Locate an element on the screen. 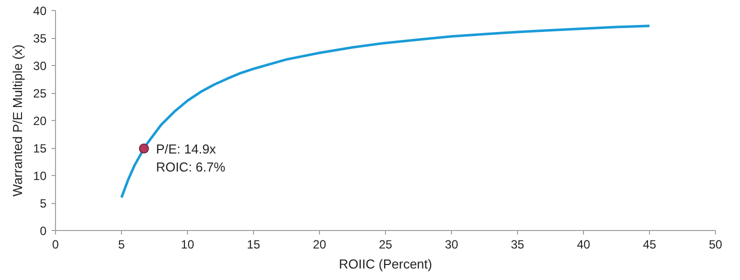  x-tick-label: 30 is located at coordinates (451, 245).